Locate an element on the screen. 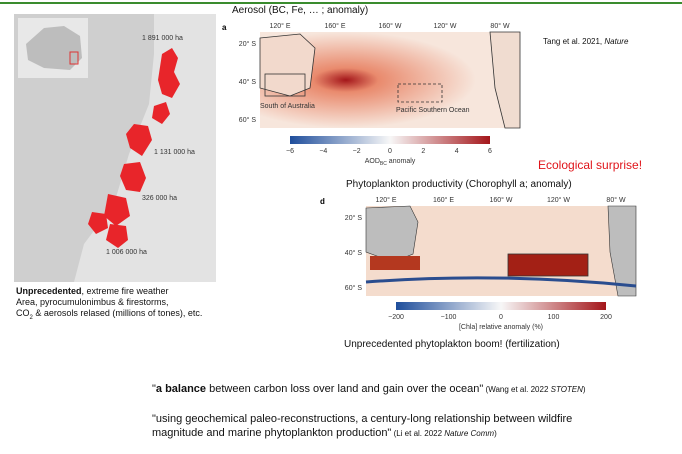 The height and width of the screenshot is (454, 682). colorbar-tick: 100 is located at coordinates (554, 317).